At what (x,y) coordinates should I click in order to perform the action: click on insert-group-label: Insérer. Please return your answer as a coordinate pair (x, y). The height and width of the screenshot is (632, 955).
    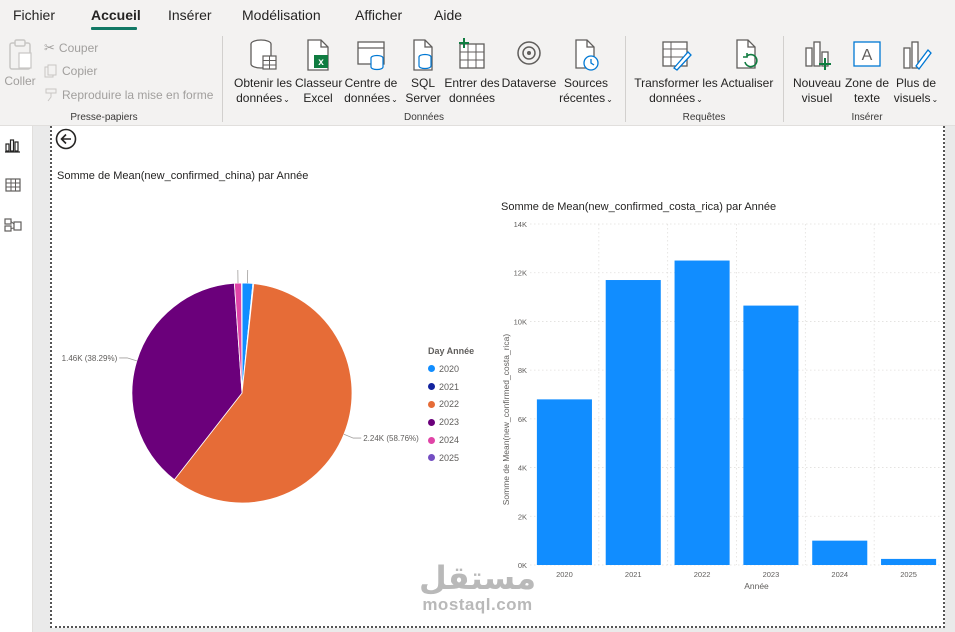
    Looking at the image, I should click on (867, 117).